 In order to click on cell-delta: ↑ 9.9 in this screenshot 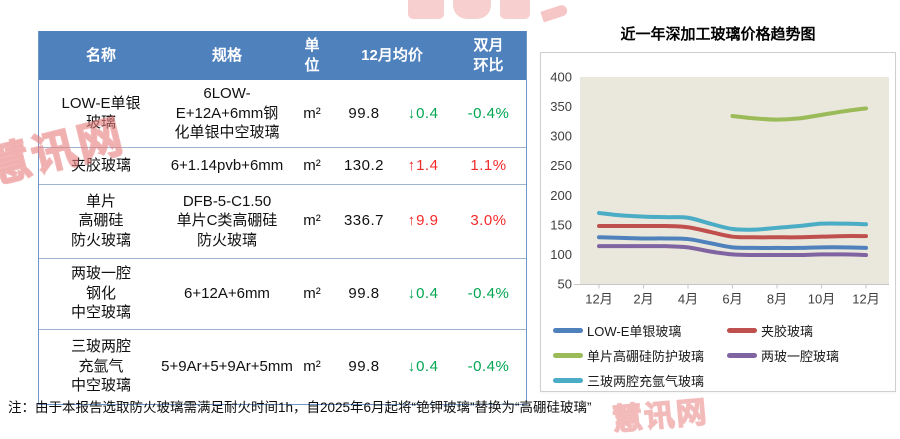, I will do `click(423, 221)`.